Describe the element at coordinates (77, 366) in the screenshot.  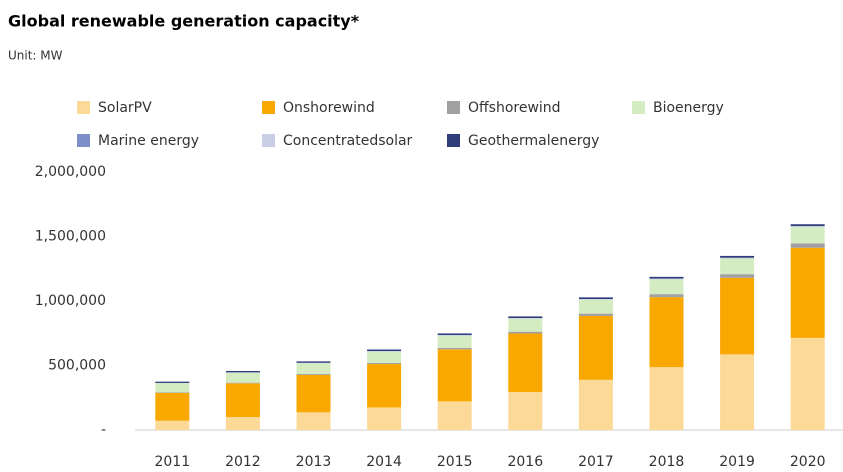
I see `y-tick-label: 500,000` at that location.